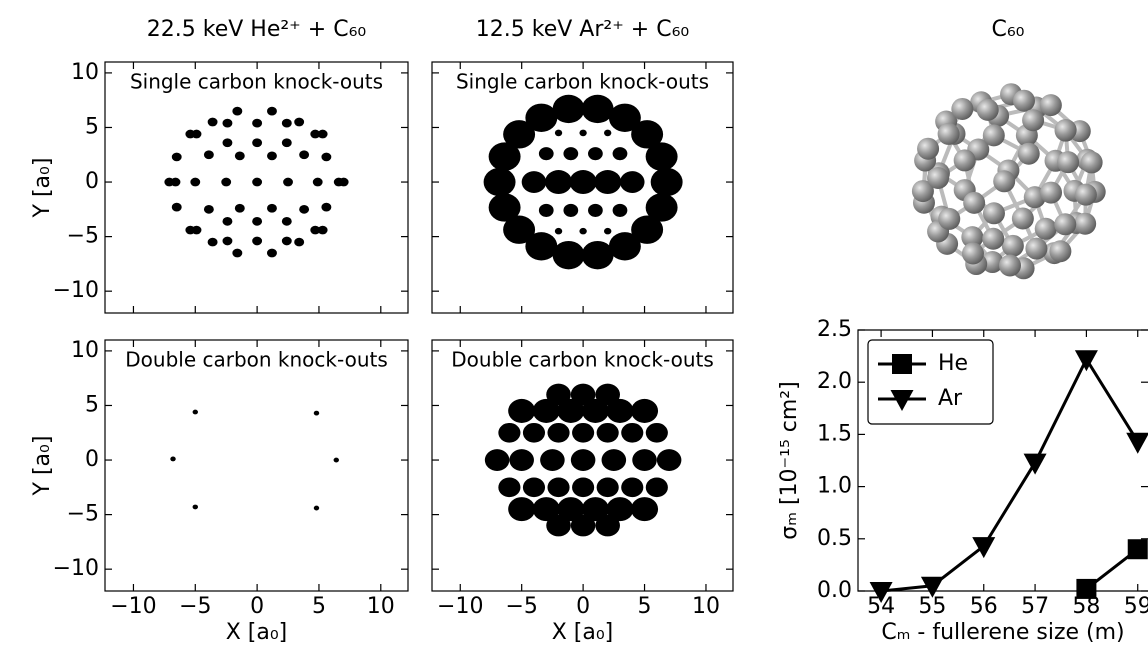 Image resolution: width=1148 pixels, height=647 pixels. What do you see at coordinates (789, 460) in the screenshot?
I see `y-axis-label: σₘ [10⁻¹⁵ cm²]` at bounding box center [789, 460].